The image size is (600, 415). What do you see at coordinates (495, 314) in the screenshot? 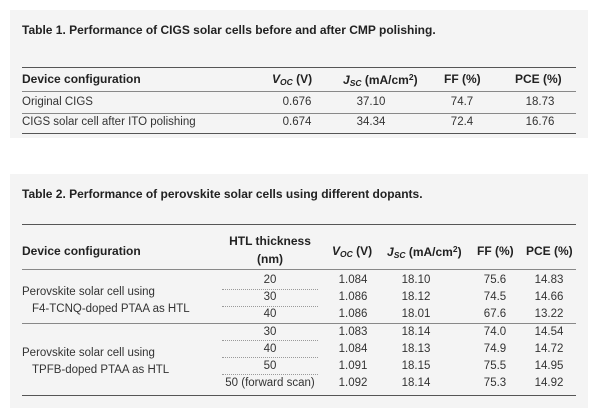
I see `ff-cell: 67.6` at bounding box center [495, 314].